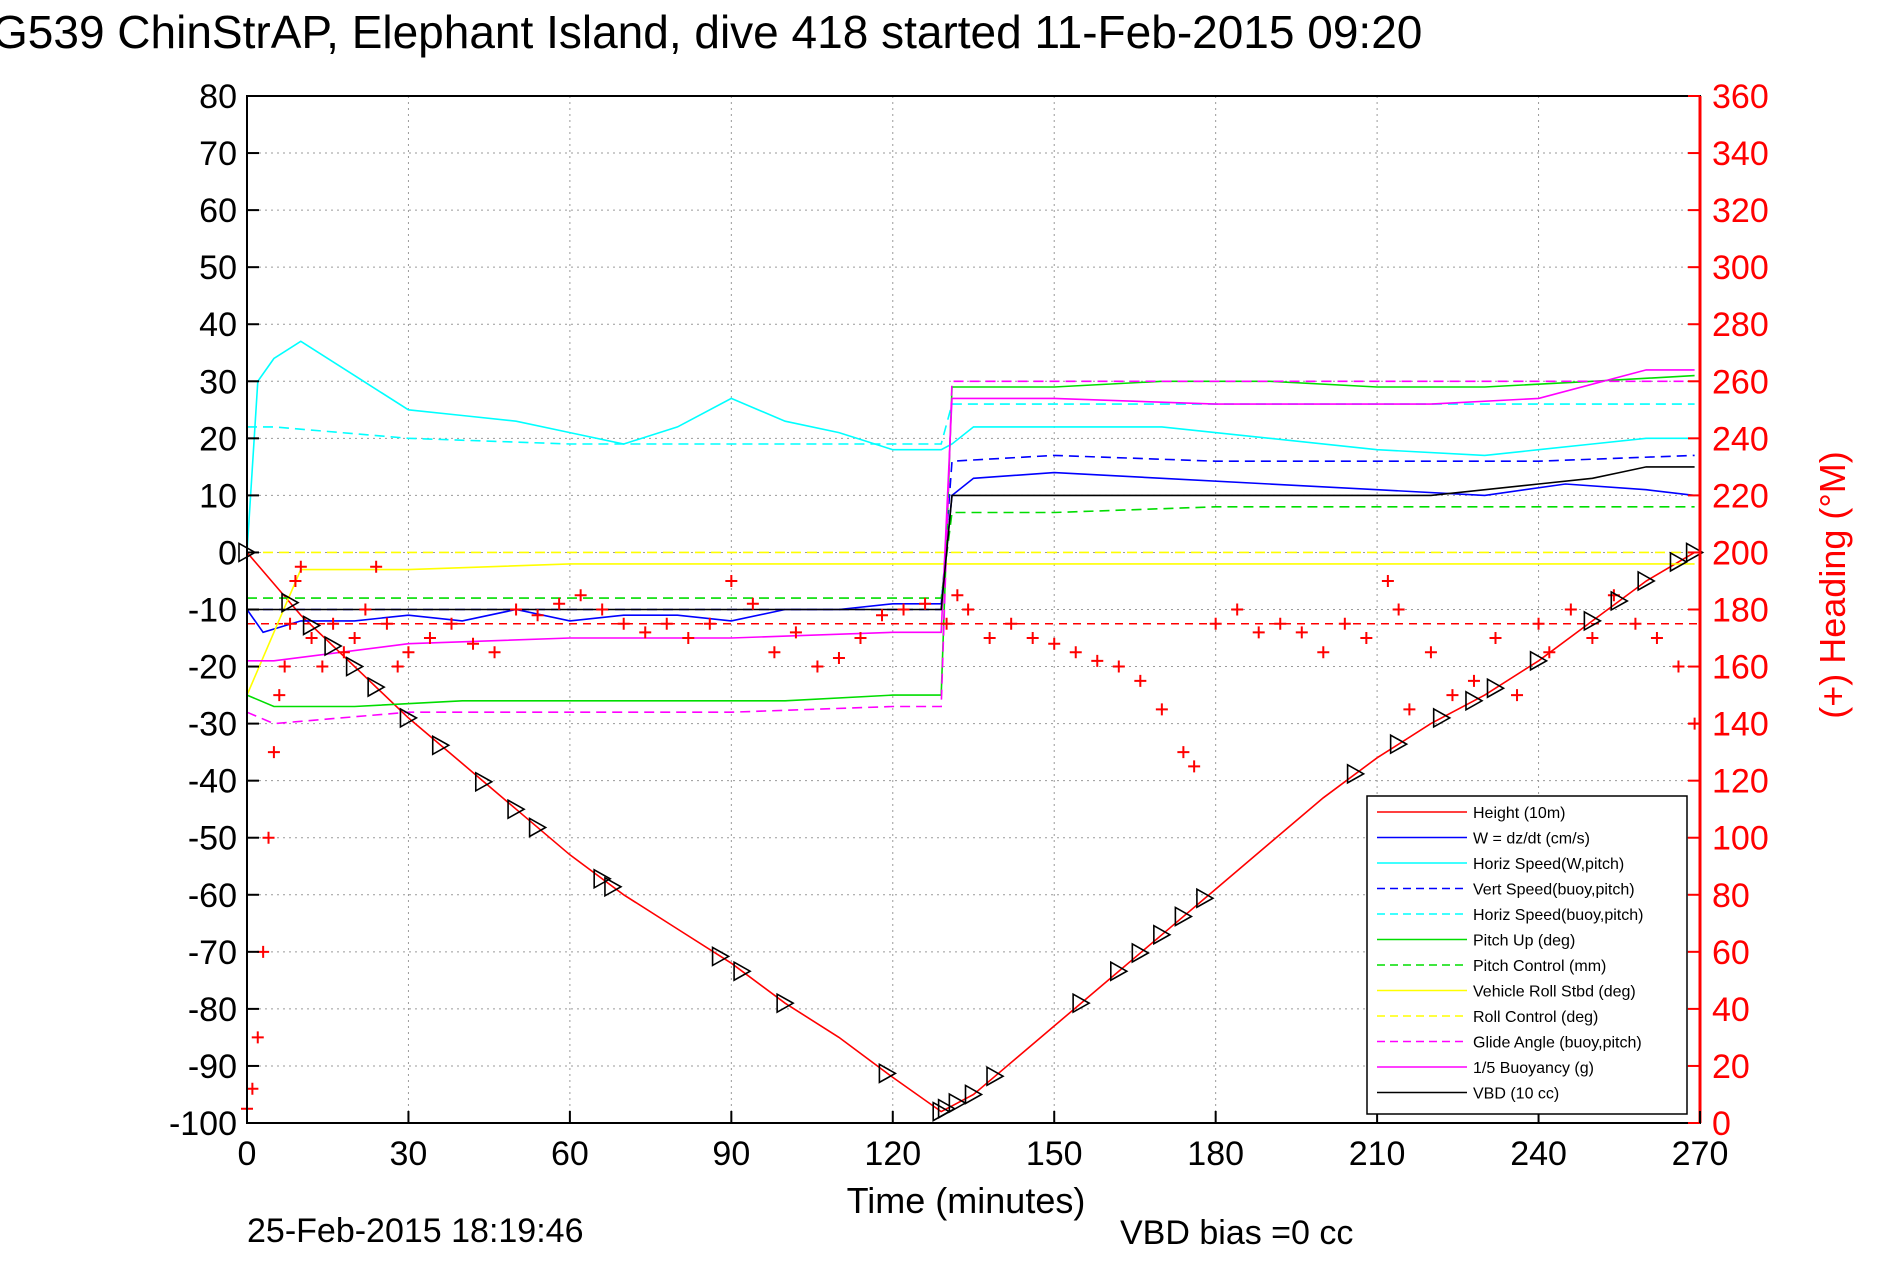 The width and height of the screenshot is (1891, 1262). I want to click on left-tick-label: -50, so click(212, 839).